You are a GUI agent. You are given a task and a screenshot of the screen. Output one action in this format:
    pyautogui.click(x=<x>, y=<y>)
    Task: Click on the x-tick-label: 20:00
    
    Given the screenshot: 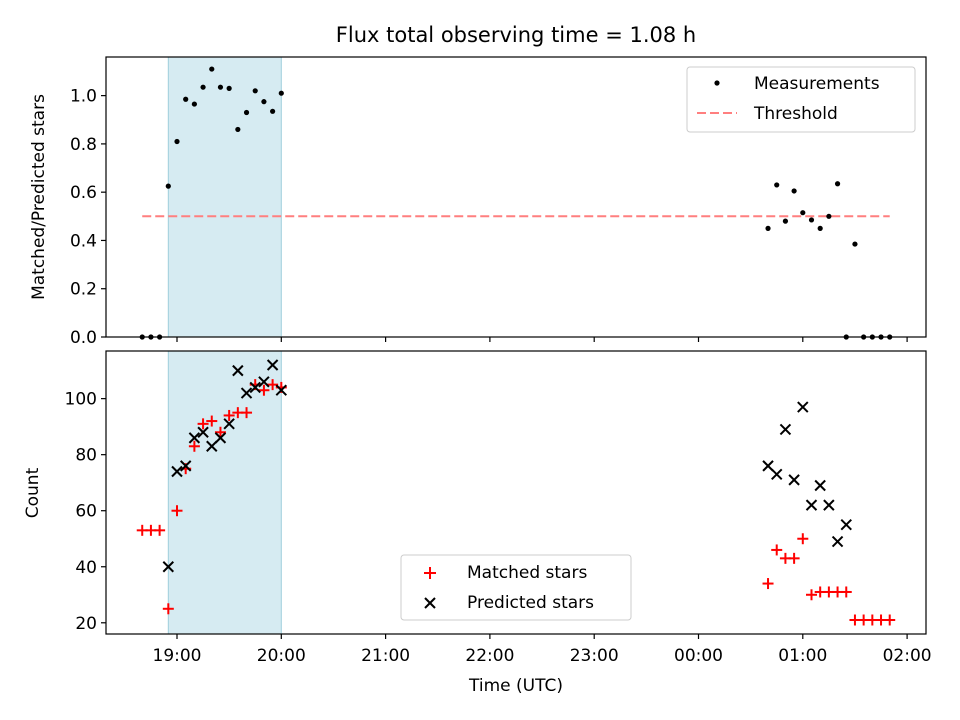 What is the action you would take?
    pyautogui.click(x=281, y=656)
    